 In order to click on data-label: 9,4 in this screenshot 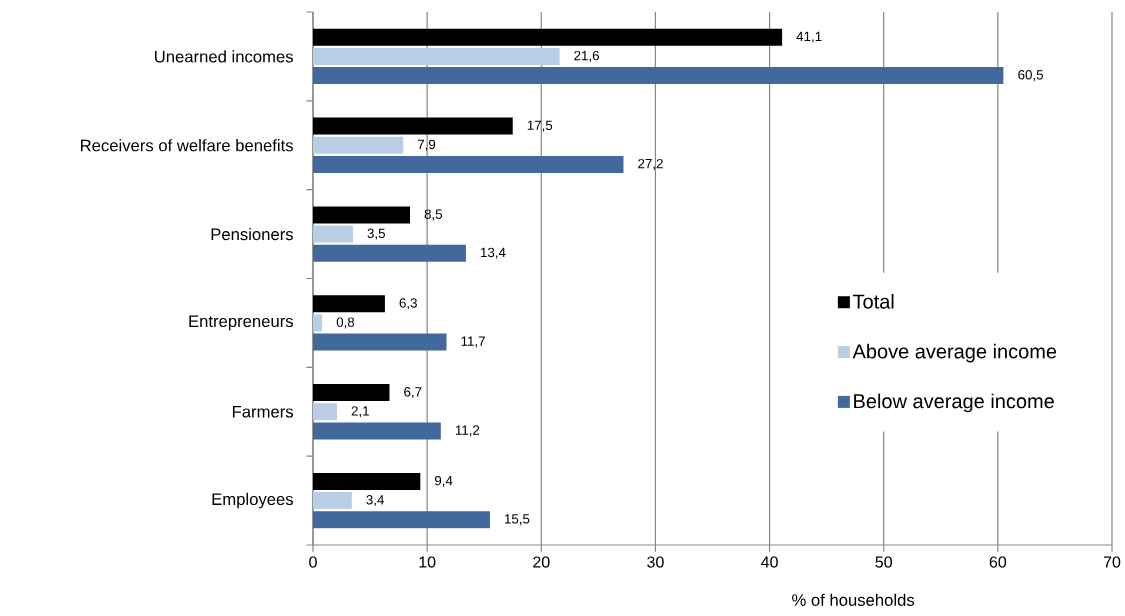, I will do `click(443, 481)`.